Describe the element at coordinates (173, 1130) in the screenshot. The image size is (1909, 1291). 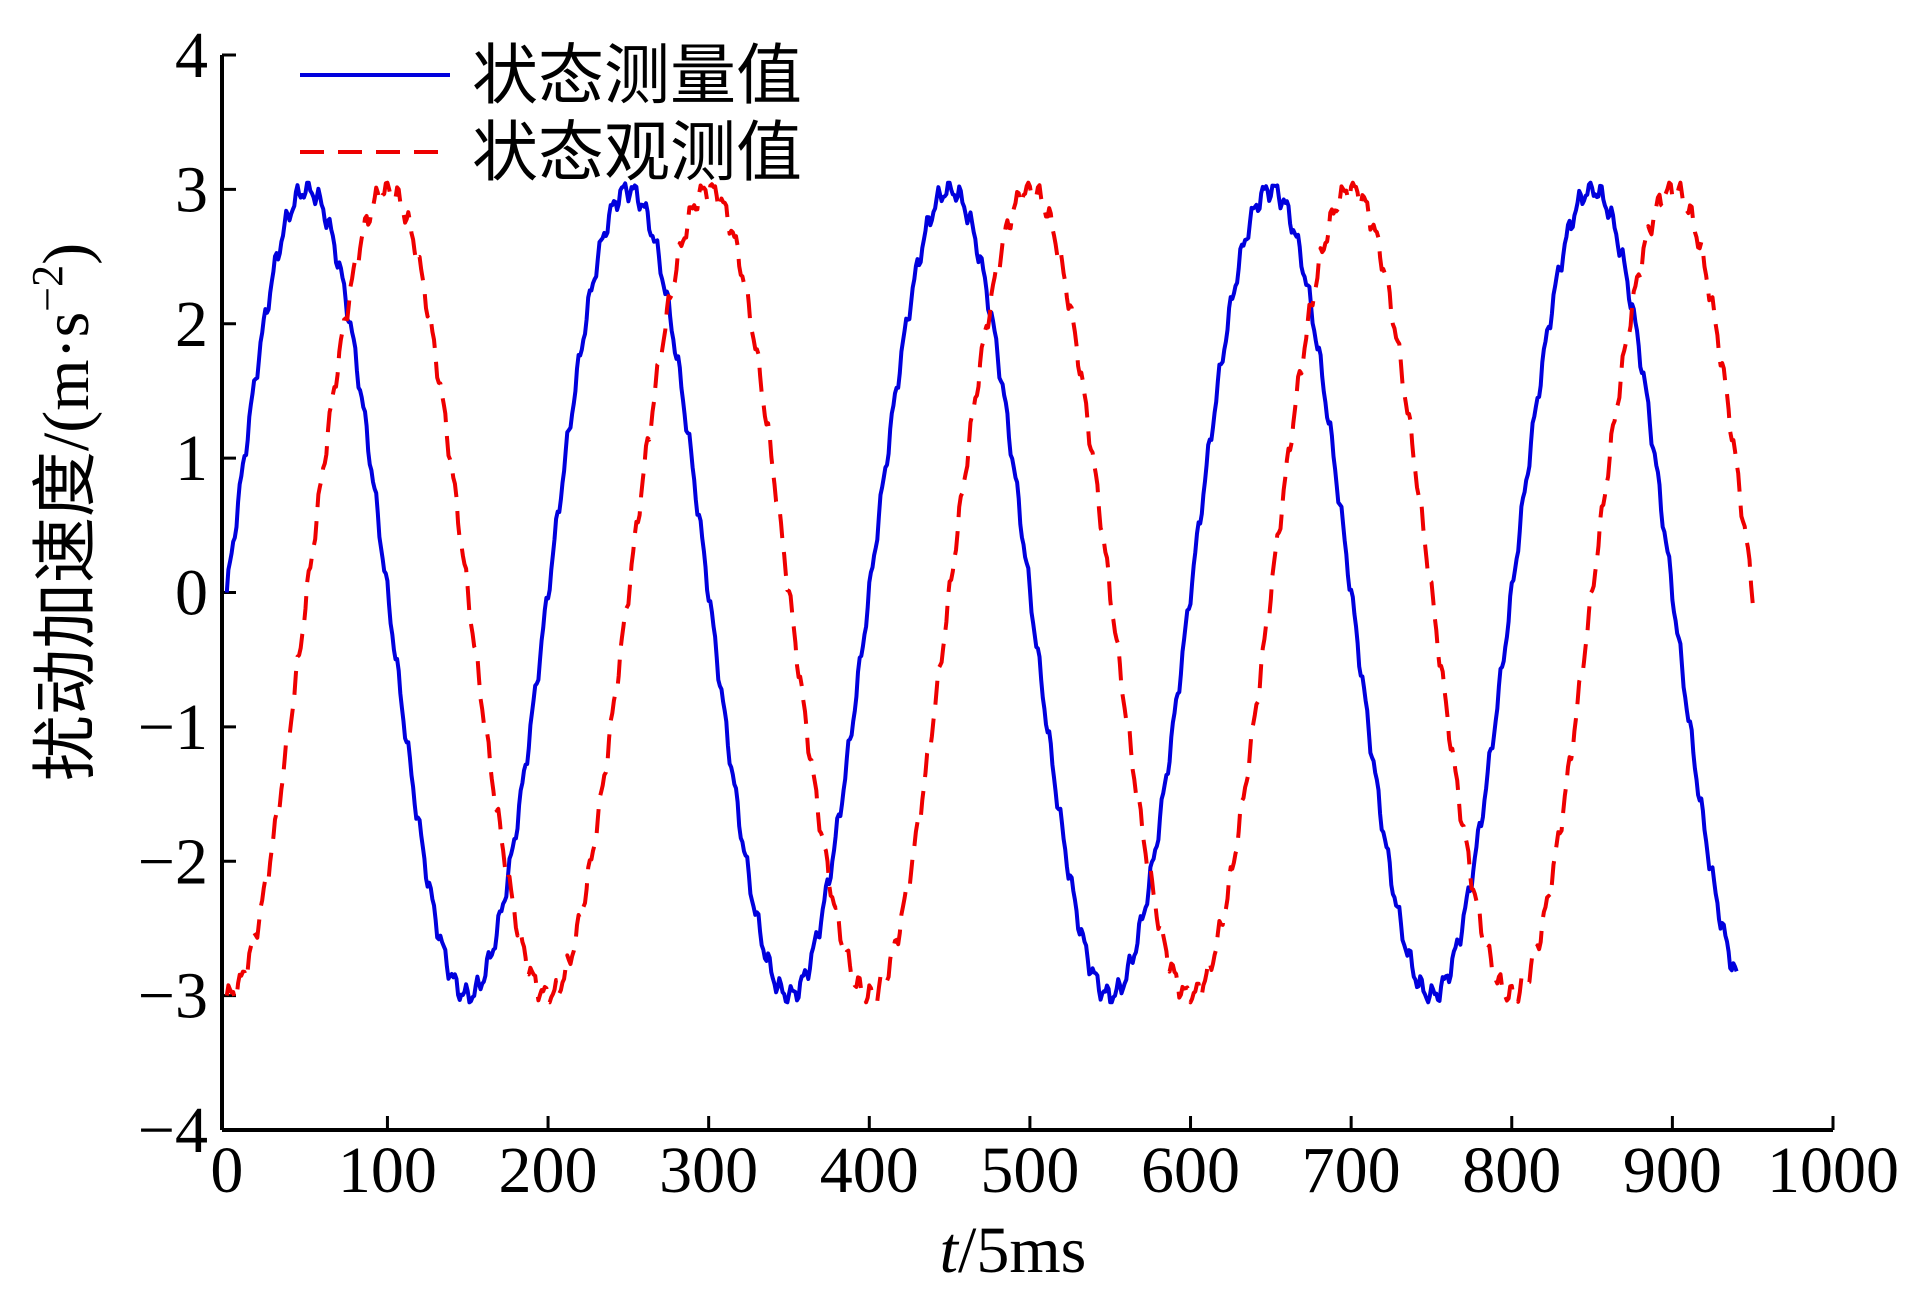
I see `y-tick-label: −4` at that location.